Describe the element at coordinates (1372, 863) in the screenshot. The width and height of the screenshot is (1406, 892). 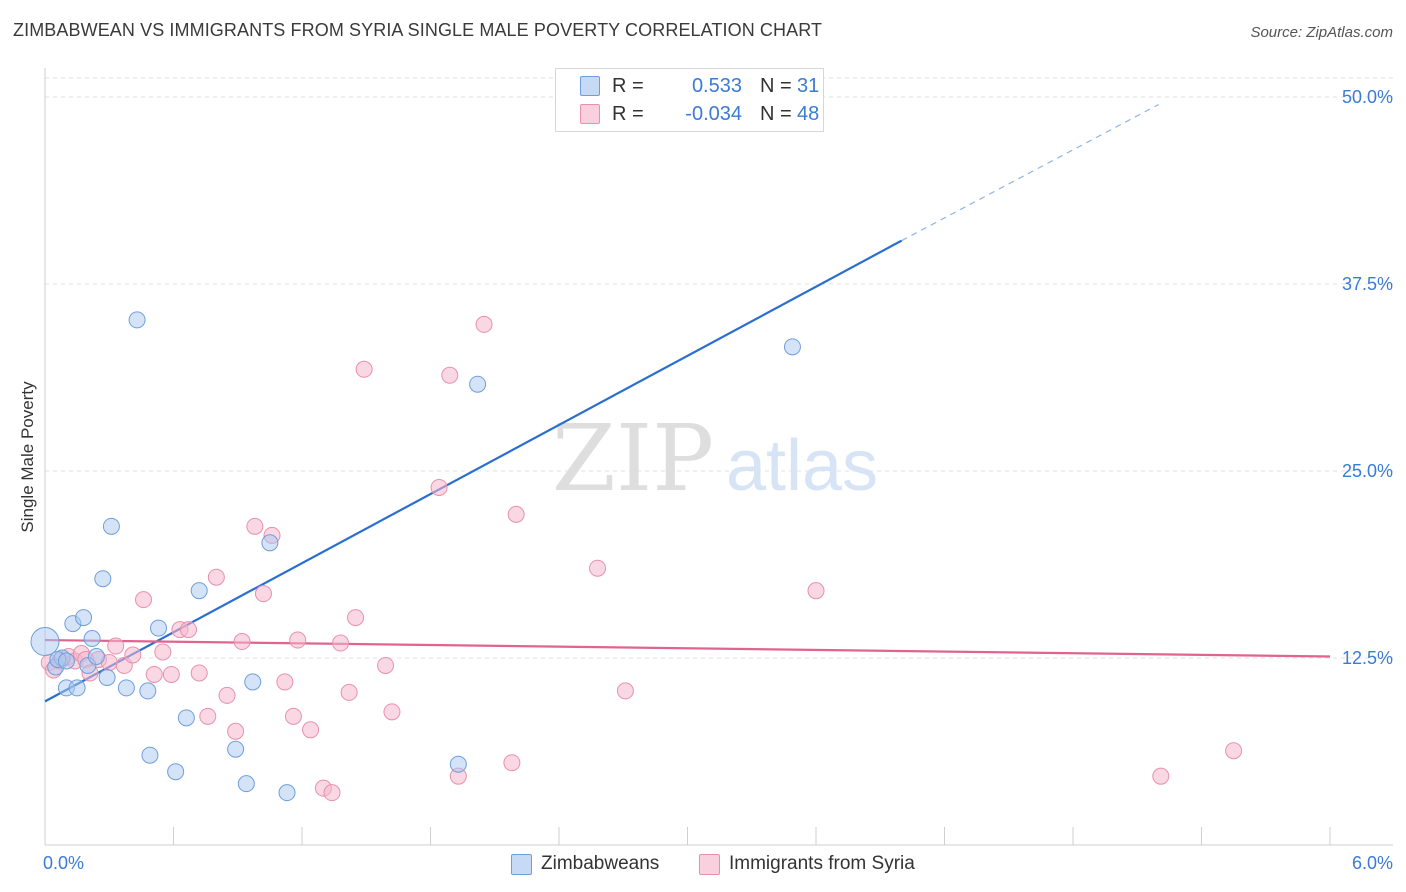
I see `x-tick-label: 6.0%` at that location.